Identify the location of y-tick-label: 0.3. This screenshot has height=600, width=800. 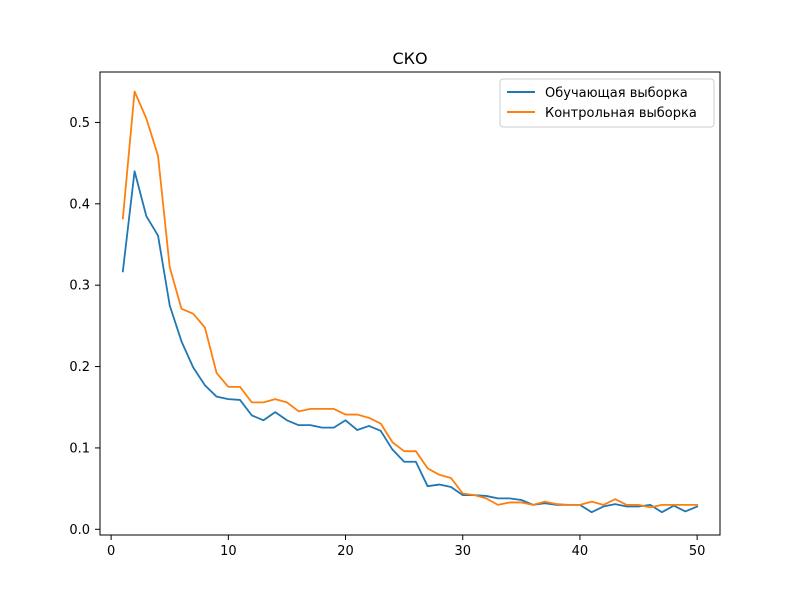
(79, 286).